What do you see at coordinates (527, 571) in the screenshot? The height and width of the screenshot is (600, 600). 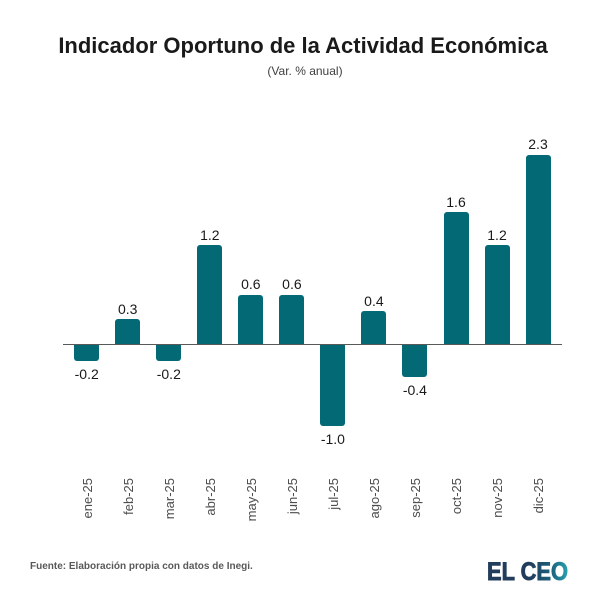 I see `svg-text: EL CEO` at bounding box center [527, 571].